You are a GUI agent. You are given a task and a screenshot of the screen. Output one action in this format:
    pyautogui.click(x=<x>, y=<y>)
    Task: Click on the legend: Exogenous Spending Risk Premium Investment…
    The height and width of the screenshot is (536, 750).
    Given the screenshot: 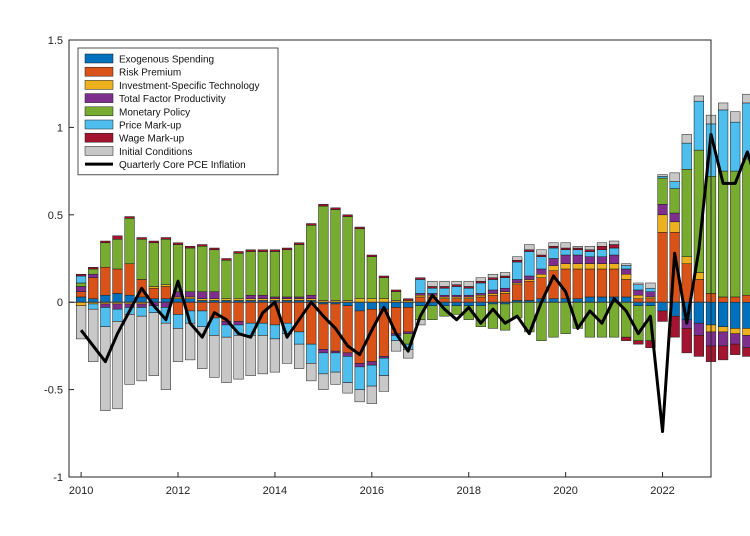 What is the action you would take?
    pyautogui.click(x=178, y=111)
    